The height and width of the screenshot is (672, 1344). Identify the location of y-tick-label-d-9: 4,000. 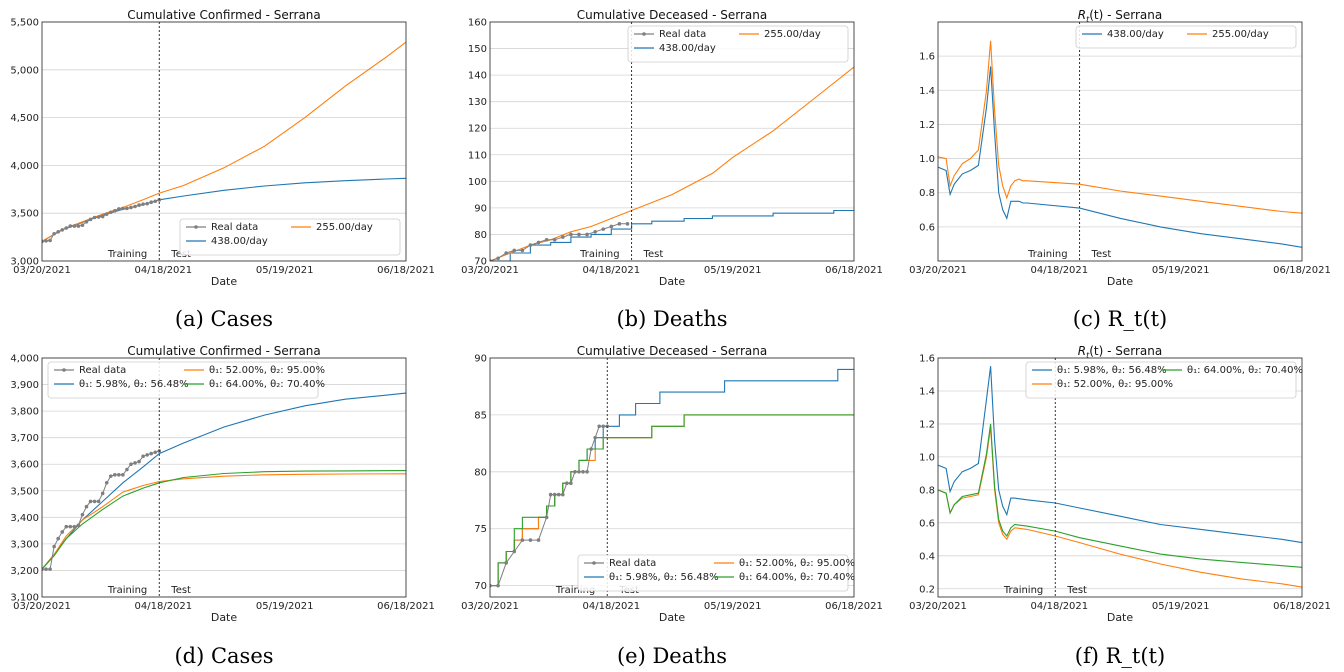
(24, 359).